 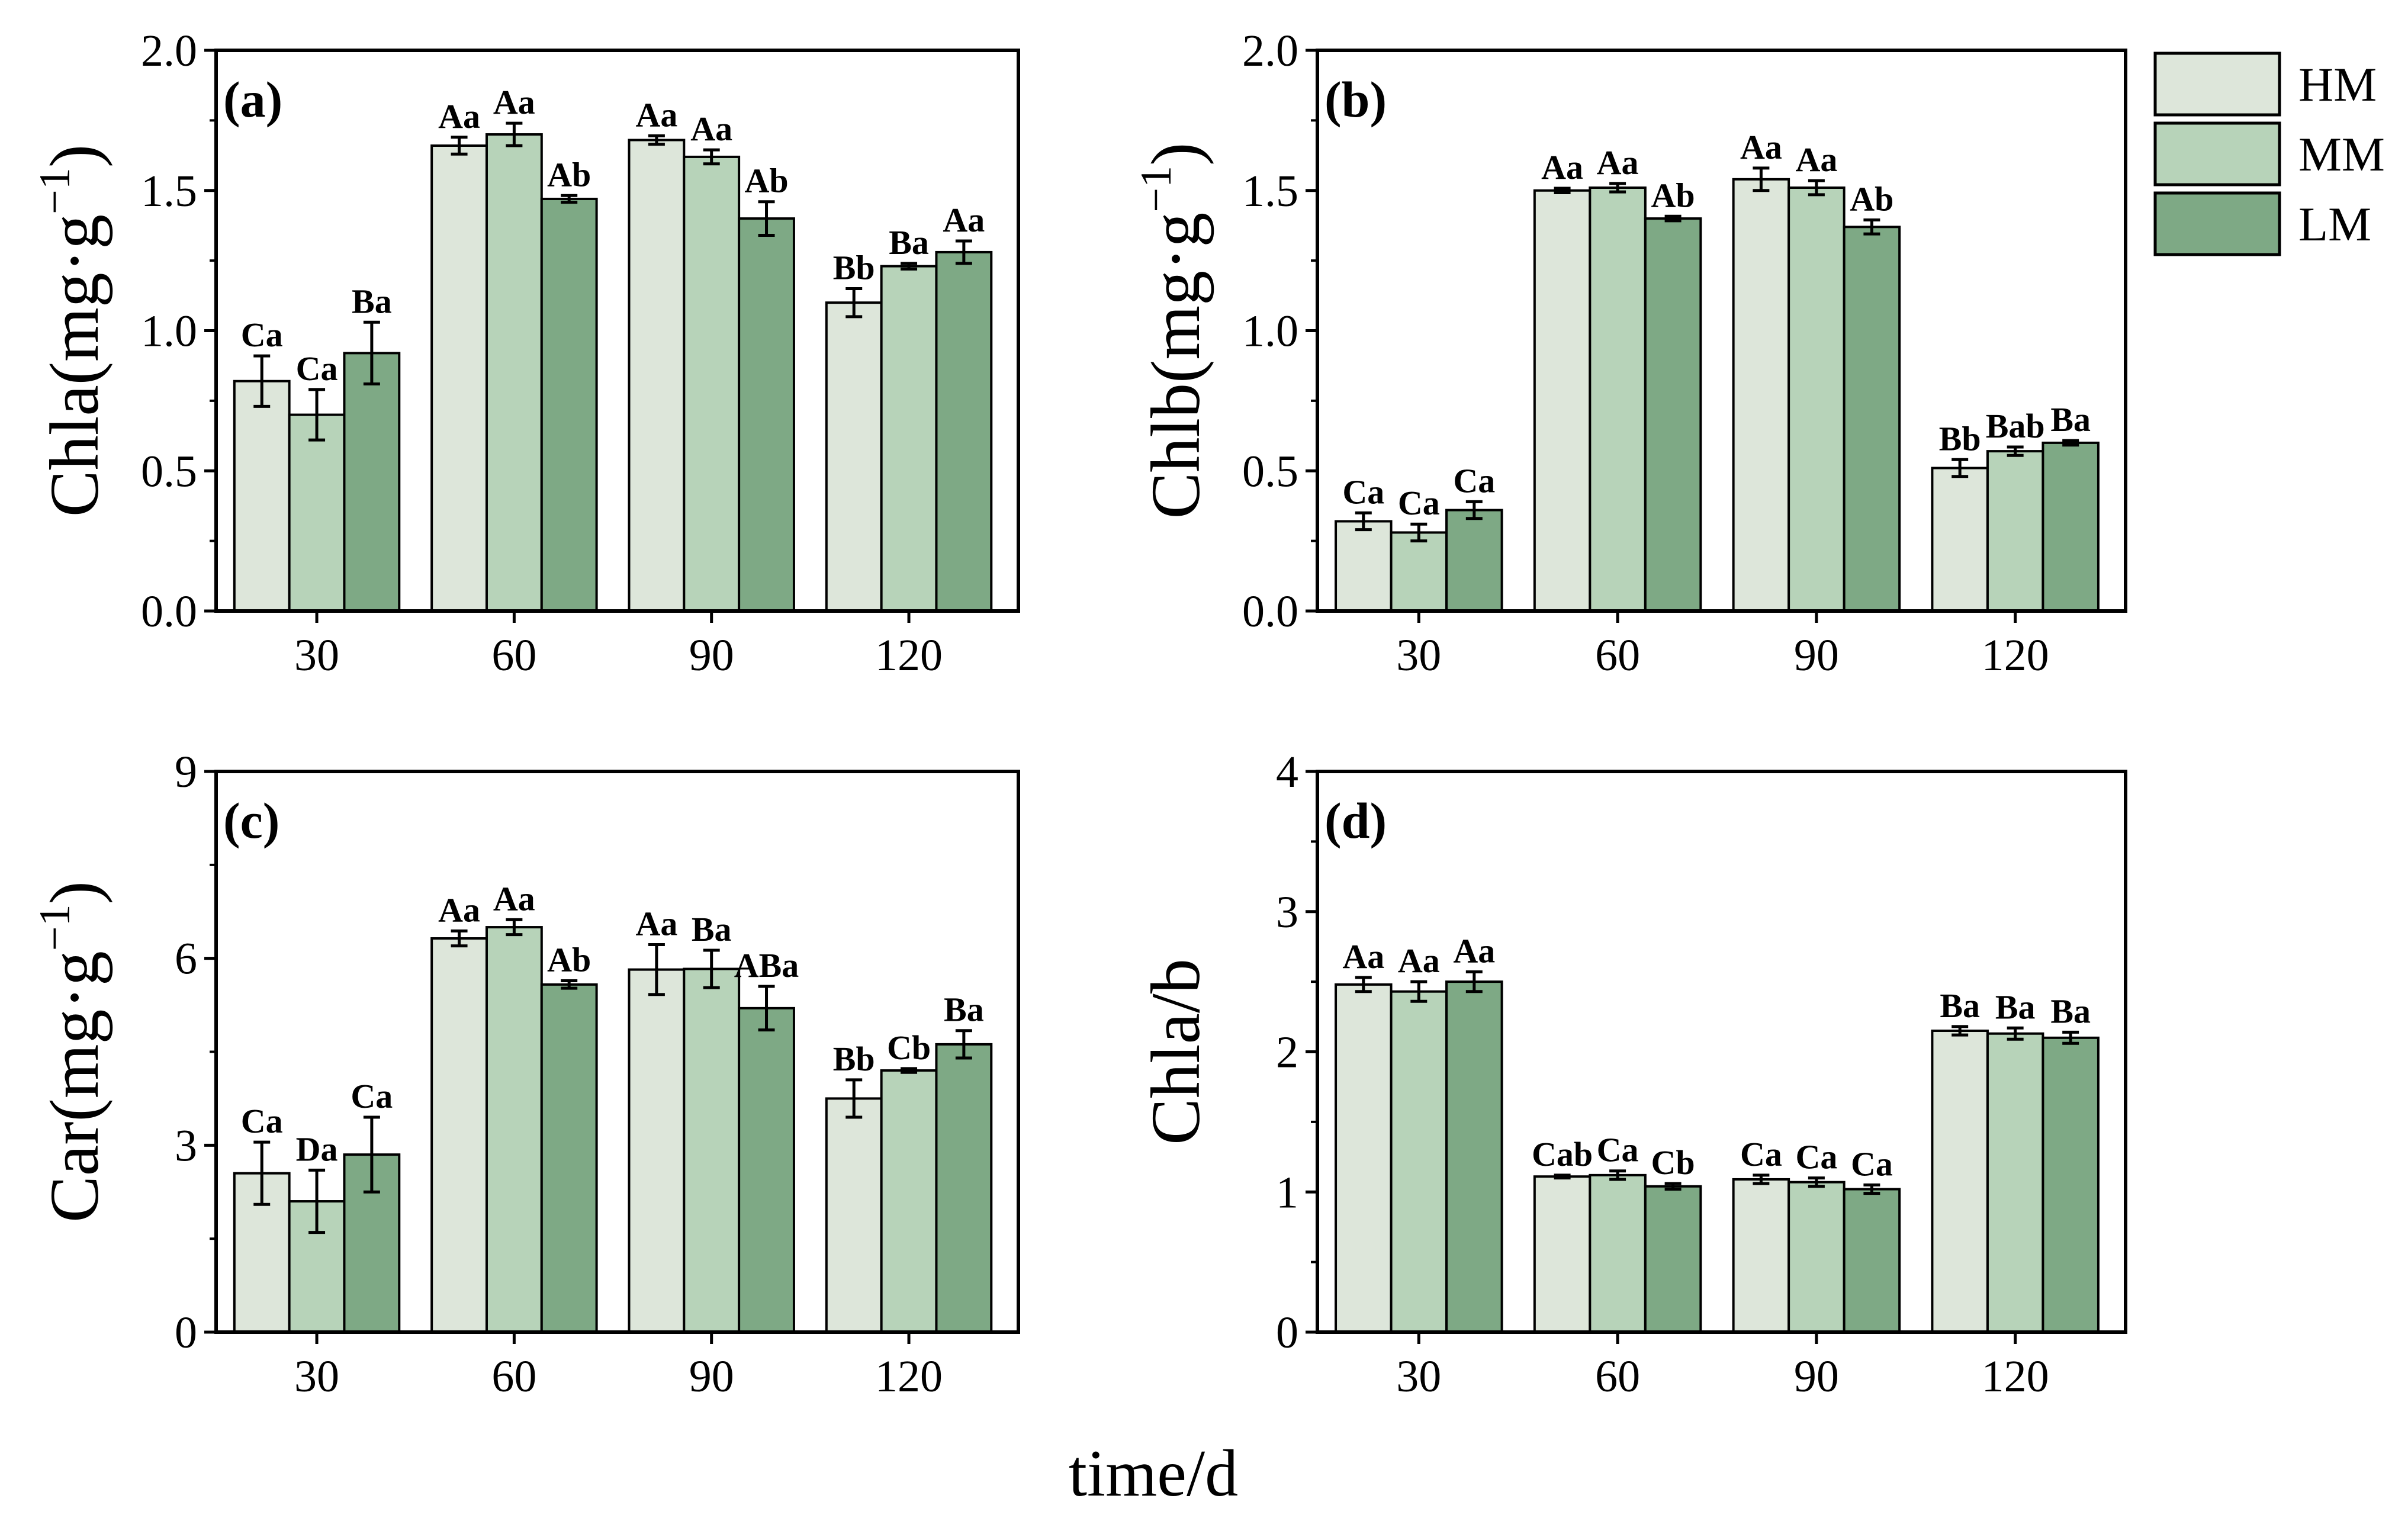 What do you see at coordinates (169, 471) in the screenshot?
I see `y-tick-label: 0.5` at bounding box center [169, 471].